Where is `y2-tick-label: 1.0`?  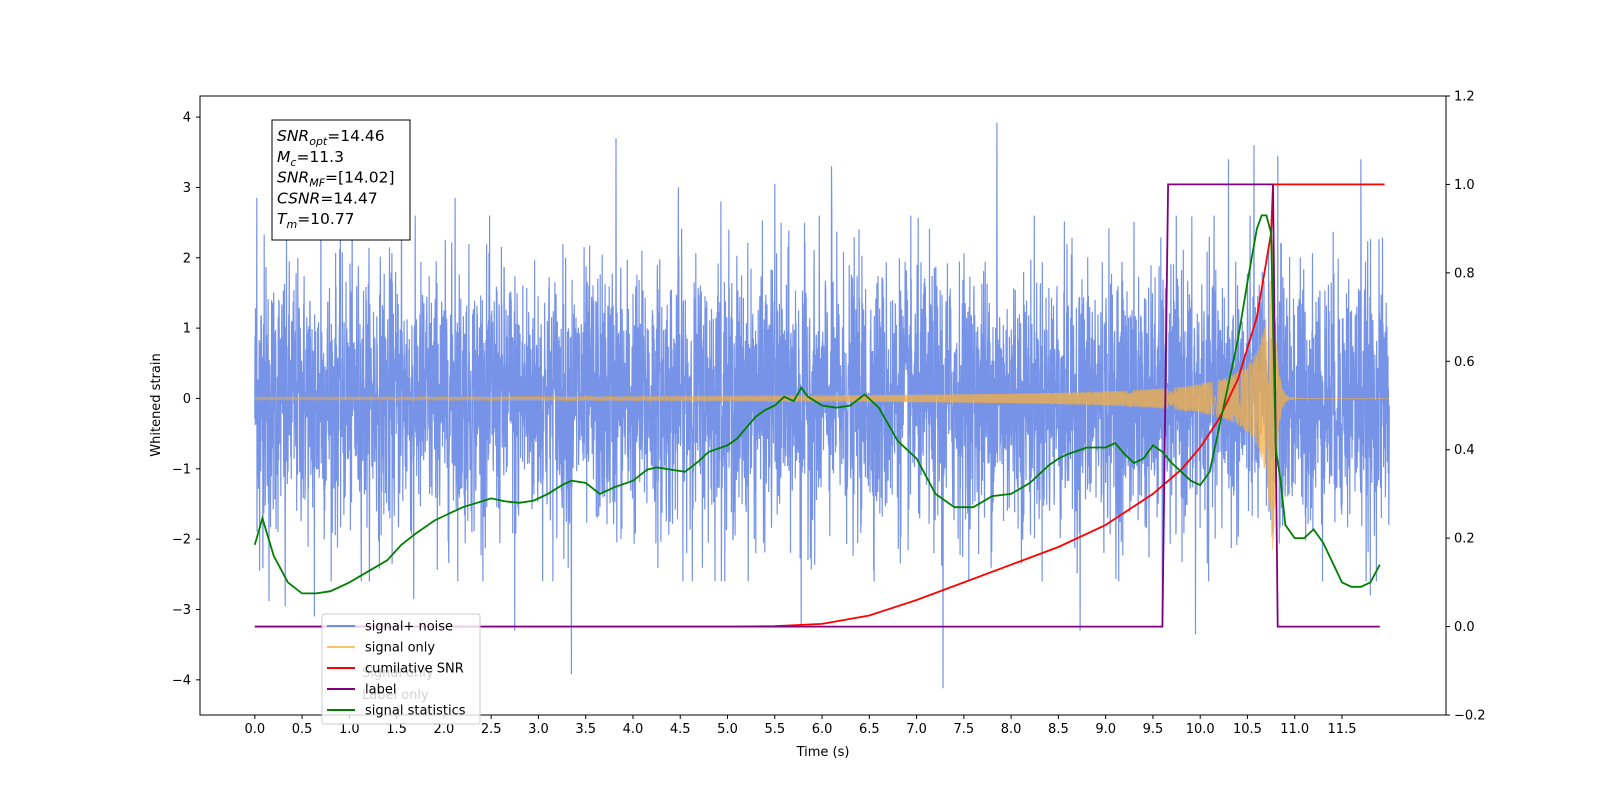
y2-tick-label: 1.0 is located at coordinates (1464, 185).